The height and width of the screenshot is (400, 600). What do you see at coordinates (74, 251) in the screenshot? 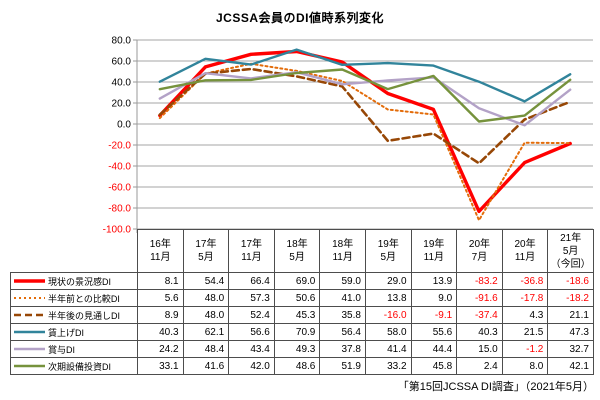
I see `table-corner-cell` at bounding box center [74, 251].